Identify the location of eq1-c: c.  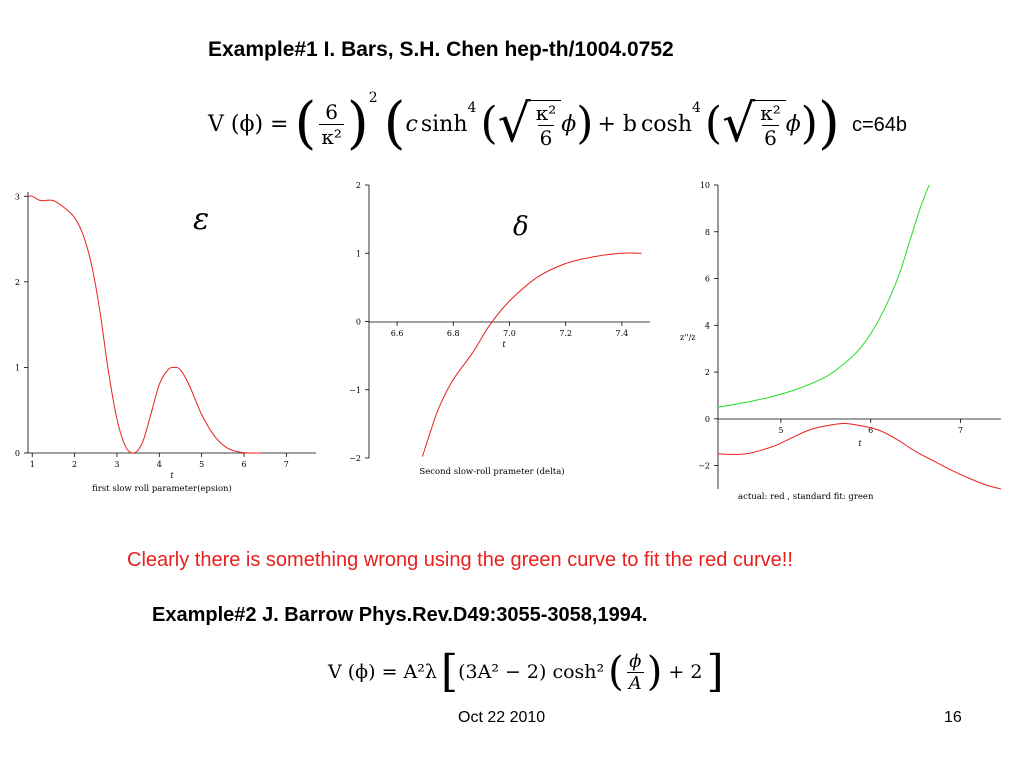
(411, 124).